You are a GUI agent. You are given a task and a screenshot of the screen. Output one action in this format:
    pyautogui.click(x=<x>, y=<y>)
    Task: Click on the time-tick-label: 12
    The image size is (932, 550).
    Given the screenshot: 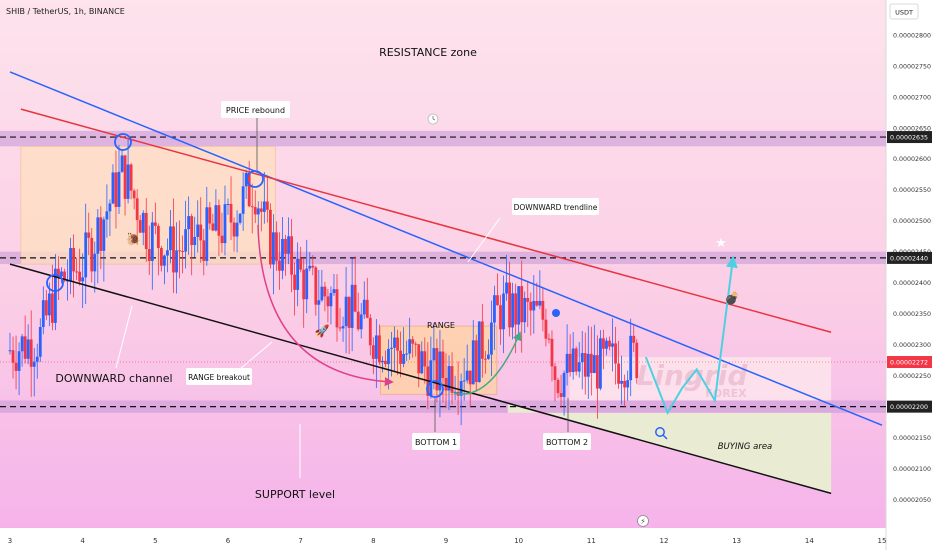 What is the action you would take?
    pyautogui.click(x=664, y=541)
    